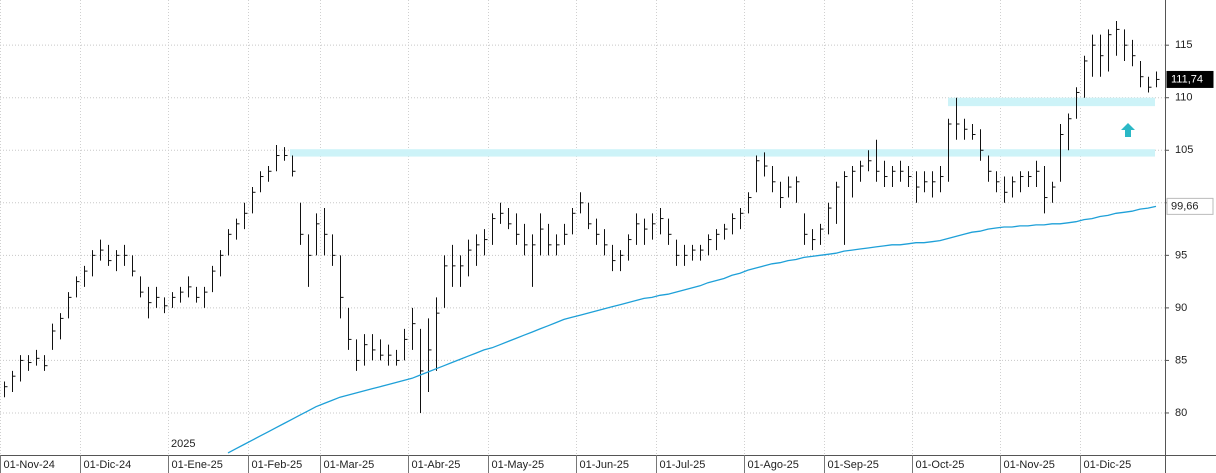 The height and width of the screenshot is (473, 1216). Describe the element at coordinates (29, 465) in the screenshot. I see `x-tick-label: 01-Nov-24` at that location.